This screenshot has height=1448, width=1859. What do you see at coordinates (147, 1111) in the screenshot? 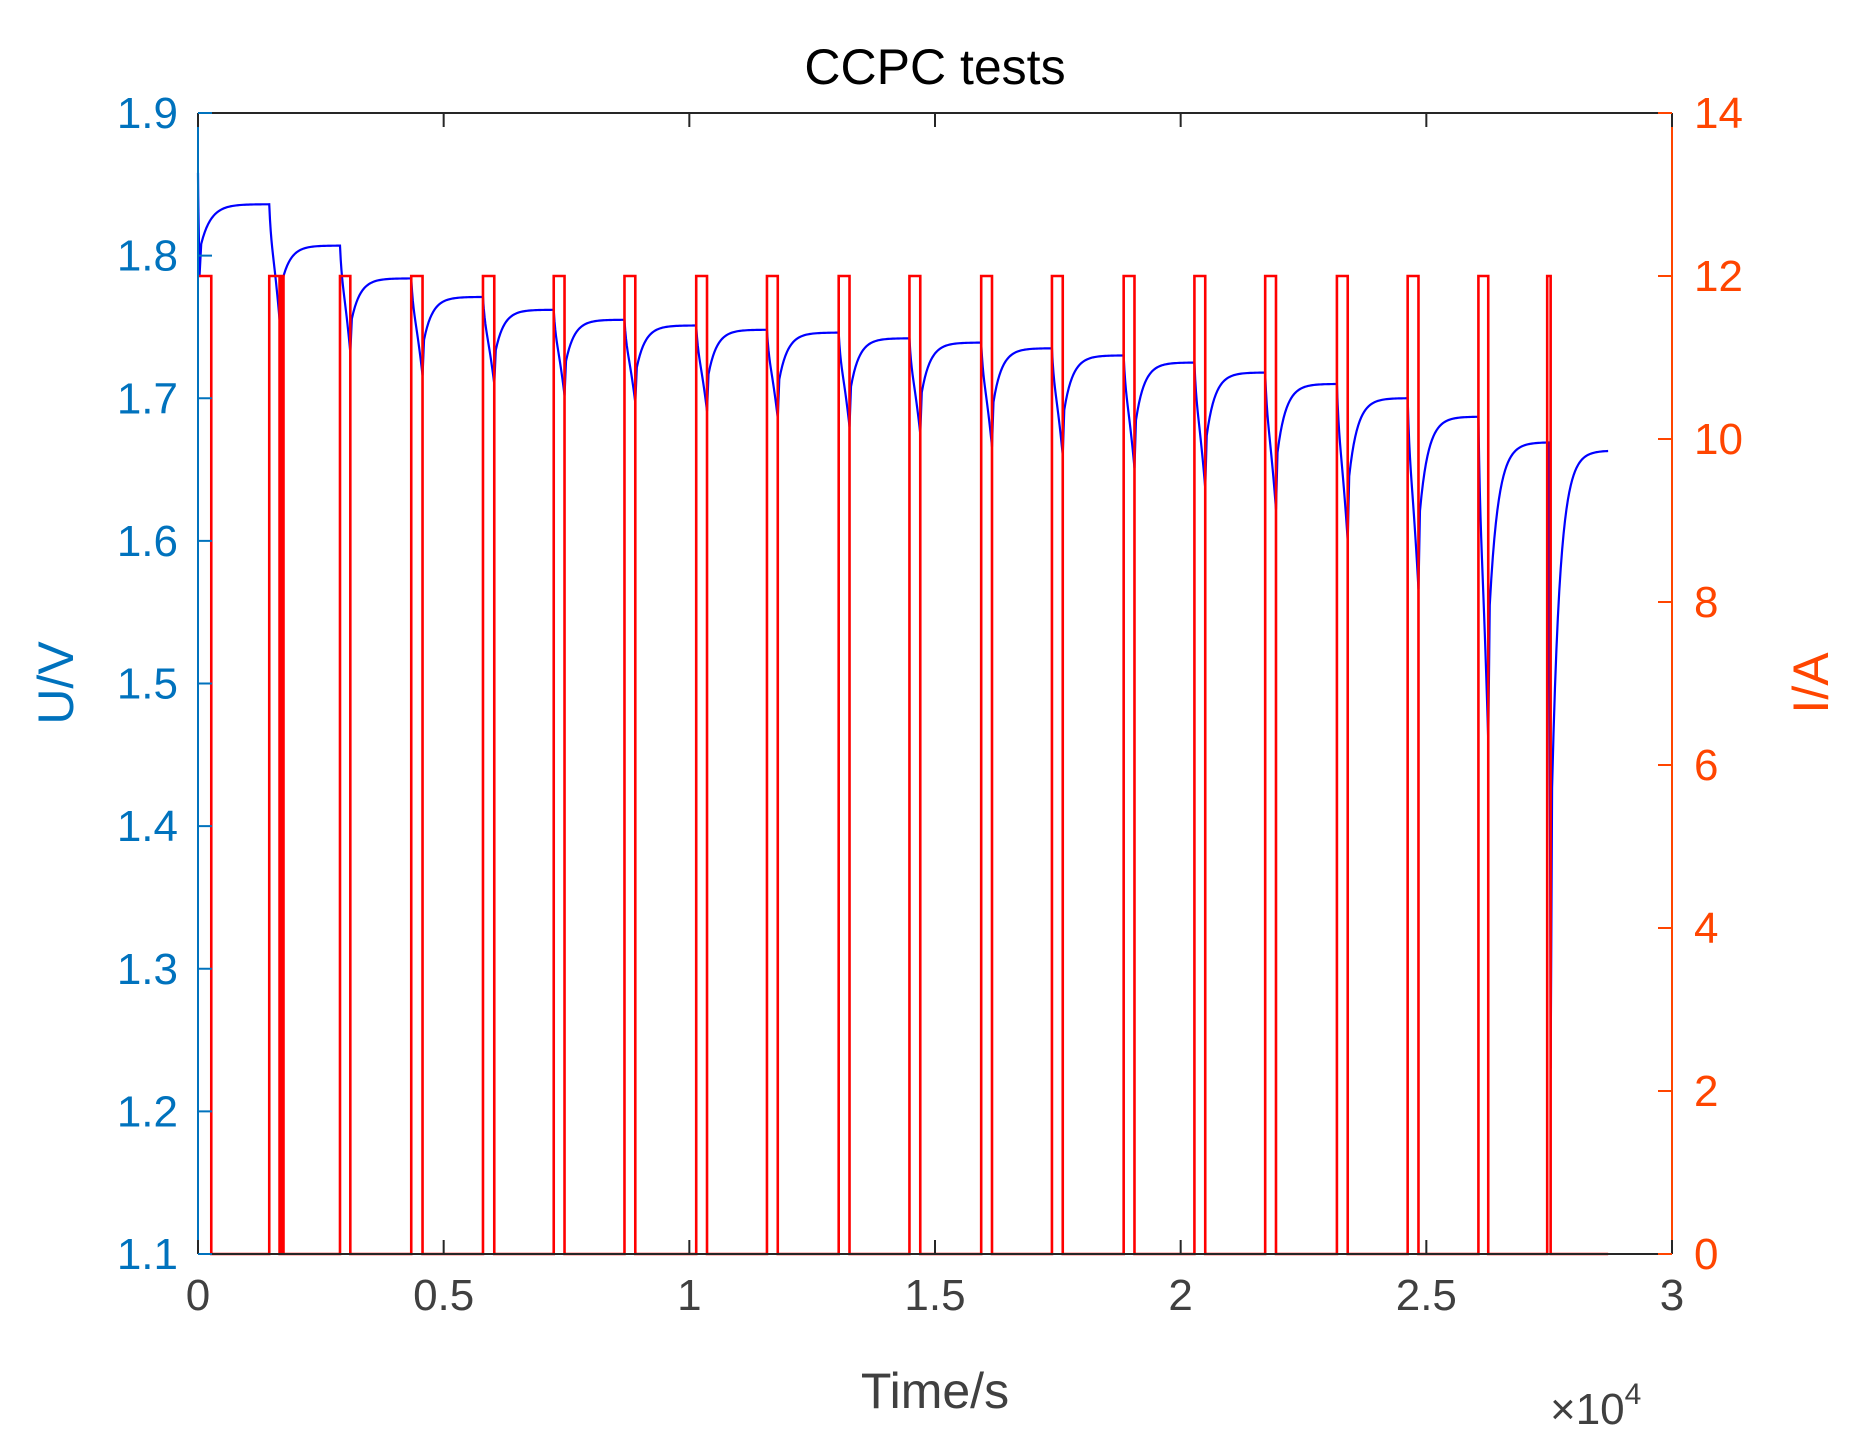
I see `y-left-tick-label: 1.2` at bounding box center [147, 1111].